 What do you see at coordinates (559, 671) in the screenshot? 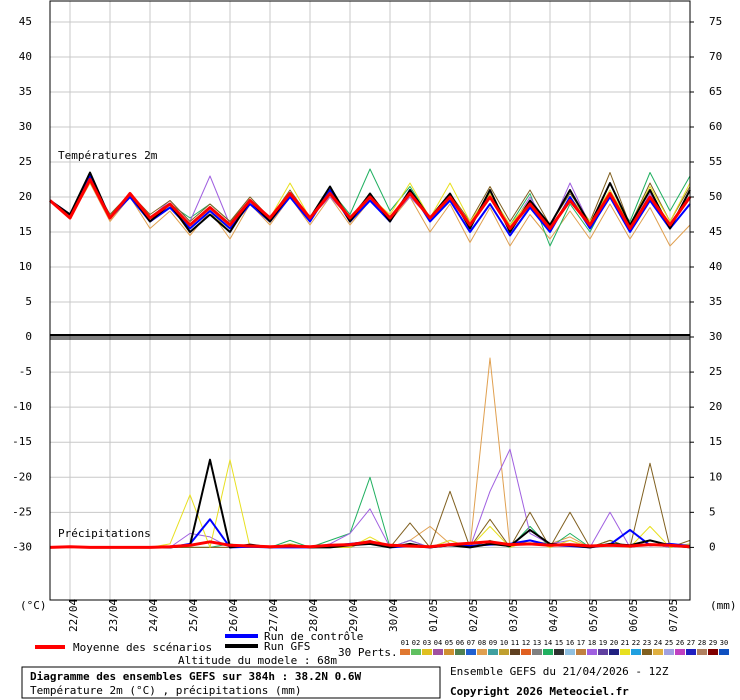
I see `ensemble-info: Ensemble GEFS du 21/04/2026 - 12Z` at bounding box center [559, 671].